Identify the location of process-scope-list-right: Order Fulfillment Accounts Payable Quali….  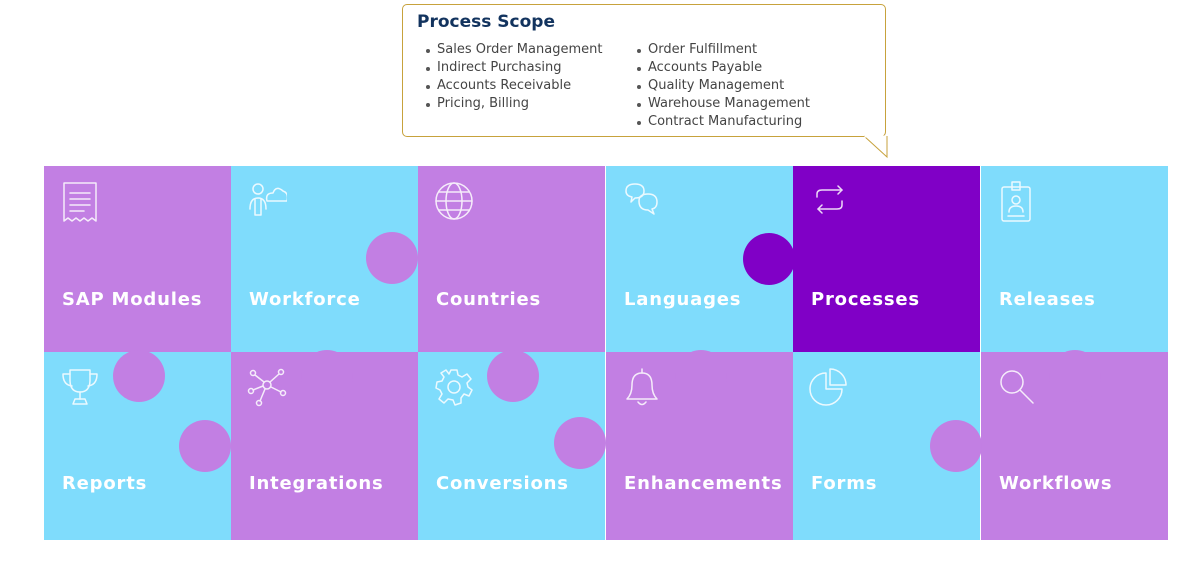
(722, 86).